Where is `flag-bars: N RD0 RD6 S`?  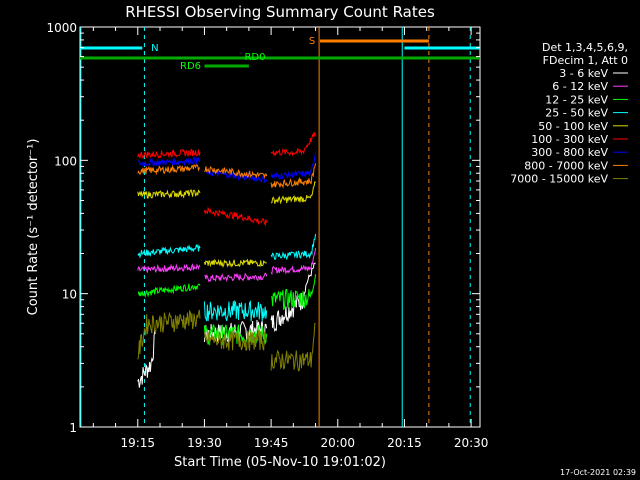
flag-bars: N RD0 RD6 S is located at coordinates (280, 54).